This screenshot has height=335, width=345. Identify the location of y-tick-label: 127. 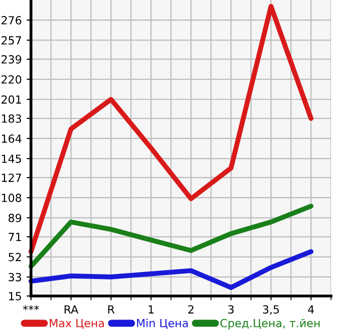
(12, 178).